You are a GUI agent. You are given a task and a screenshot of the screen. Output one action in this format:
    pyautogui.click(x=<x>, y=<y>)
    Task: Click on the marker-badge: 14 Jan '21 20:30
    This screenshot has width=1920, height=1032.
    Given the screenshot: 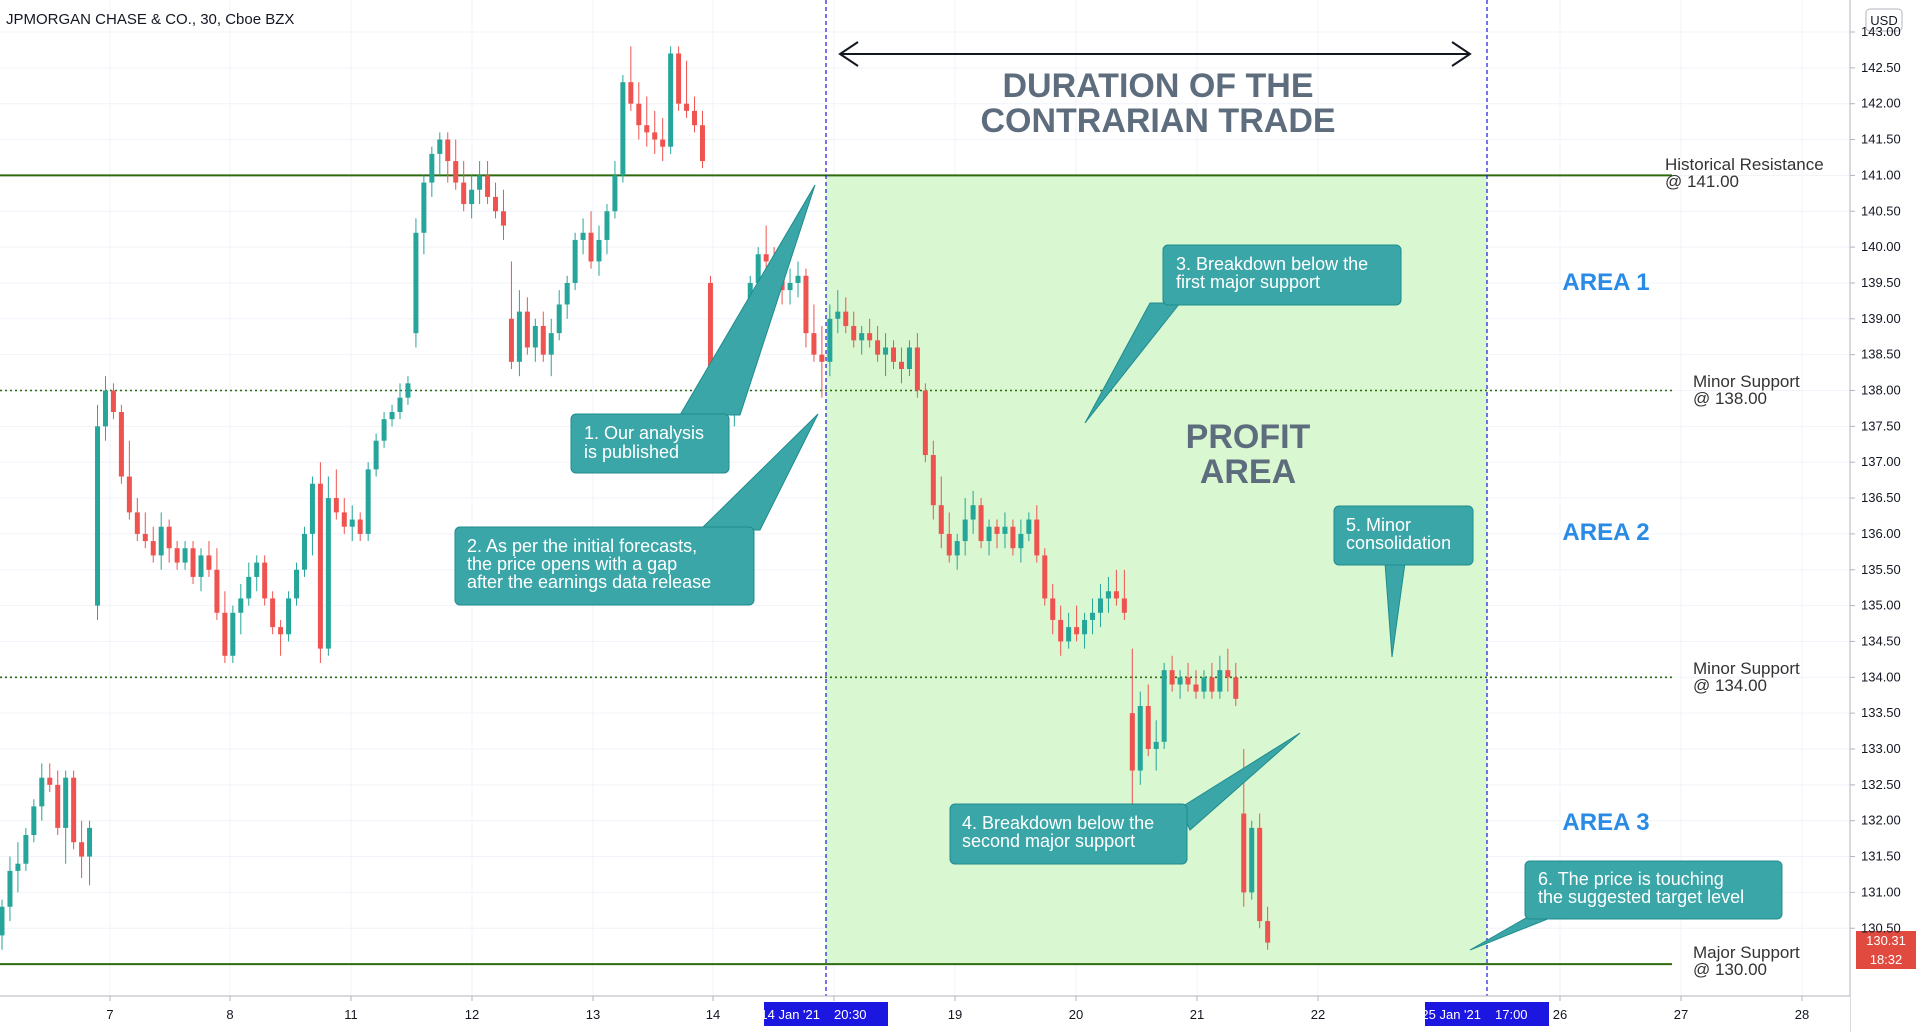 What is the action you would take?
    pyautogui.click(x=824, y=1014)
    